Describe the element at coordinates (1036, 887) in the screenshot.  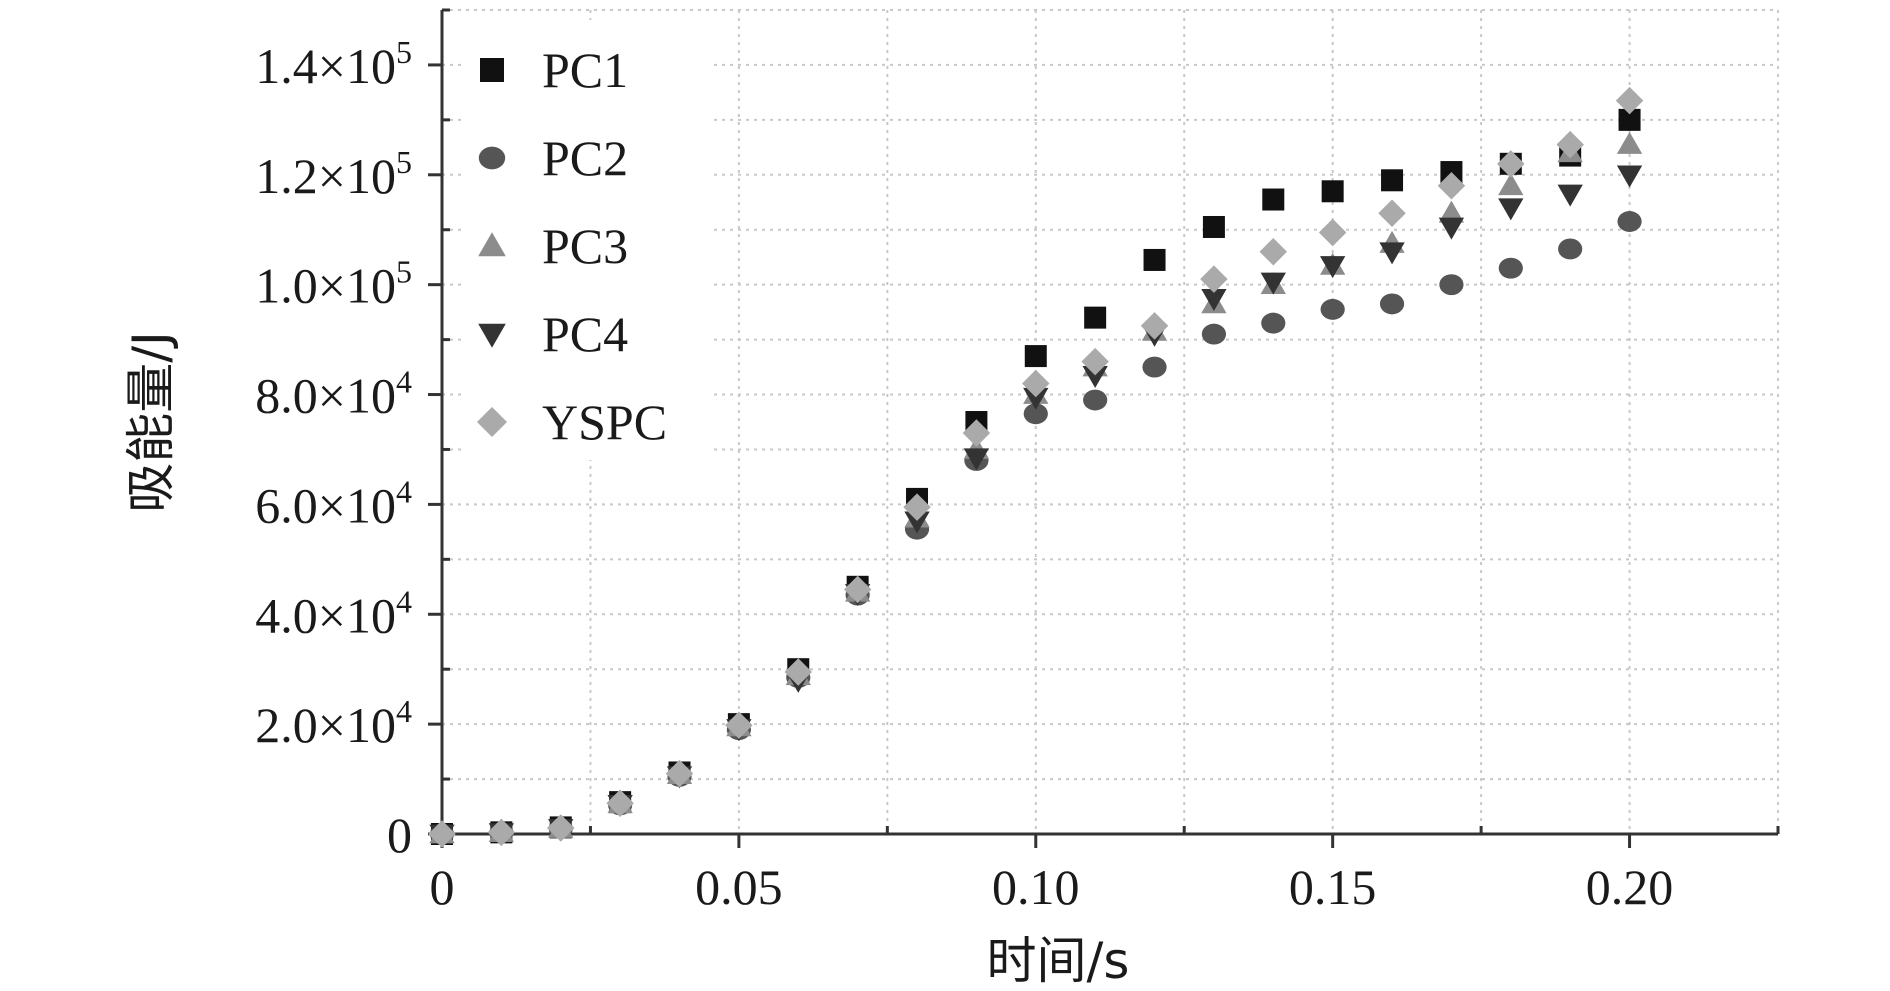
I see `x-tick-label: 0.10` at that location.